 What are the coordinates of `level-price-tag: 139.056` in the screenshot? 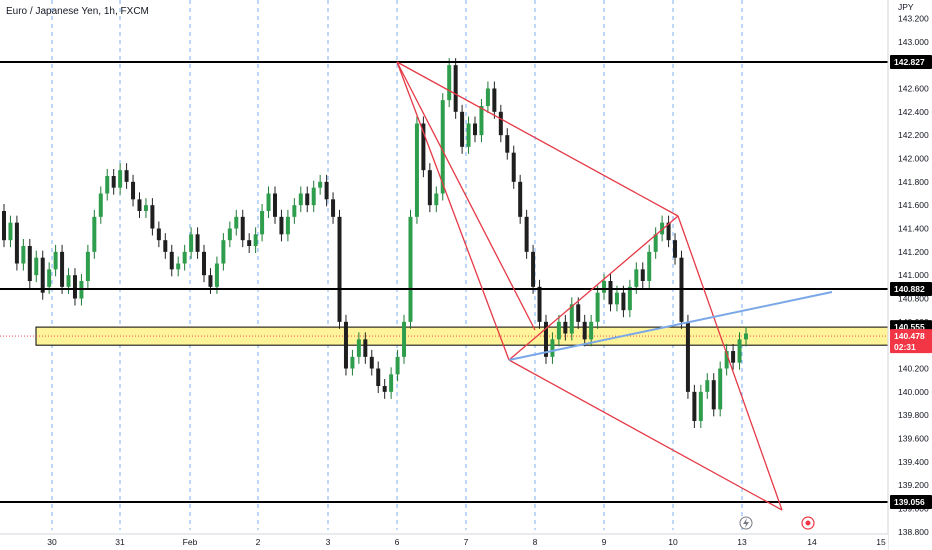 It's located at (909, 502).